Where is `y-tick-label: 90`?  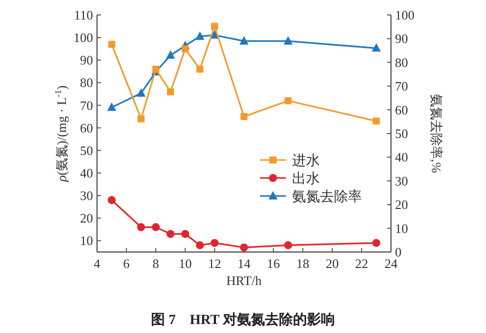
y-tick-label: 90 is located at coordinates (86, 60).